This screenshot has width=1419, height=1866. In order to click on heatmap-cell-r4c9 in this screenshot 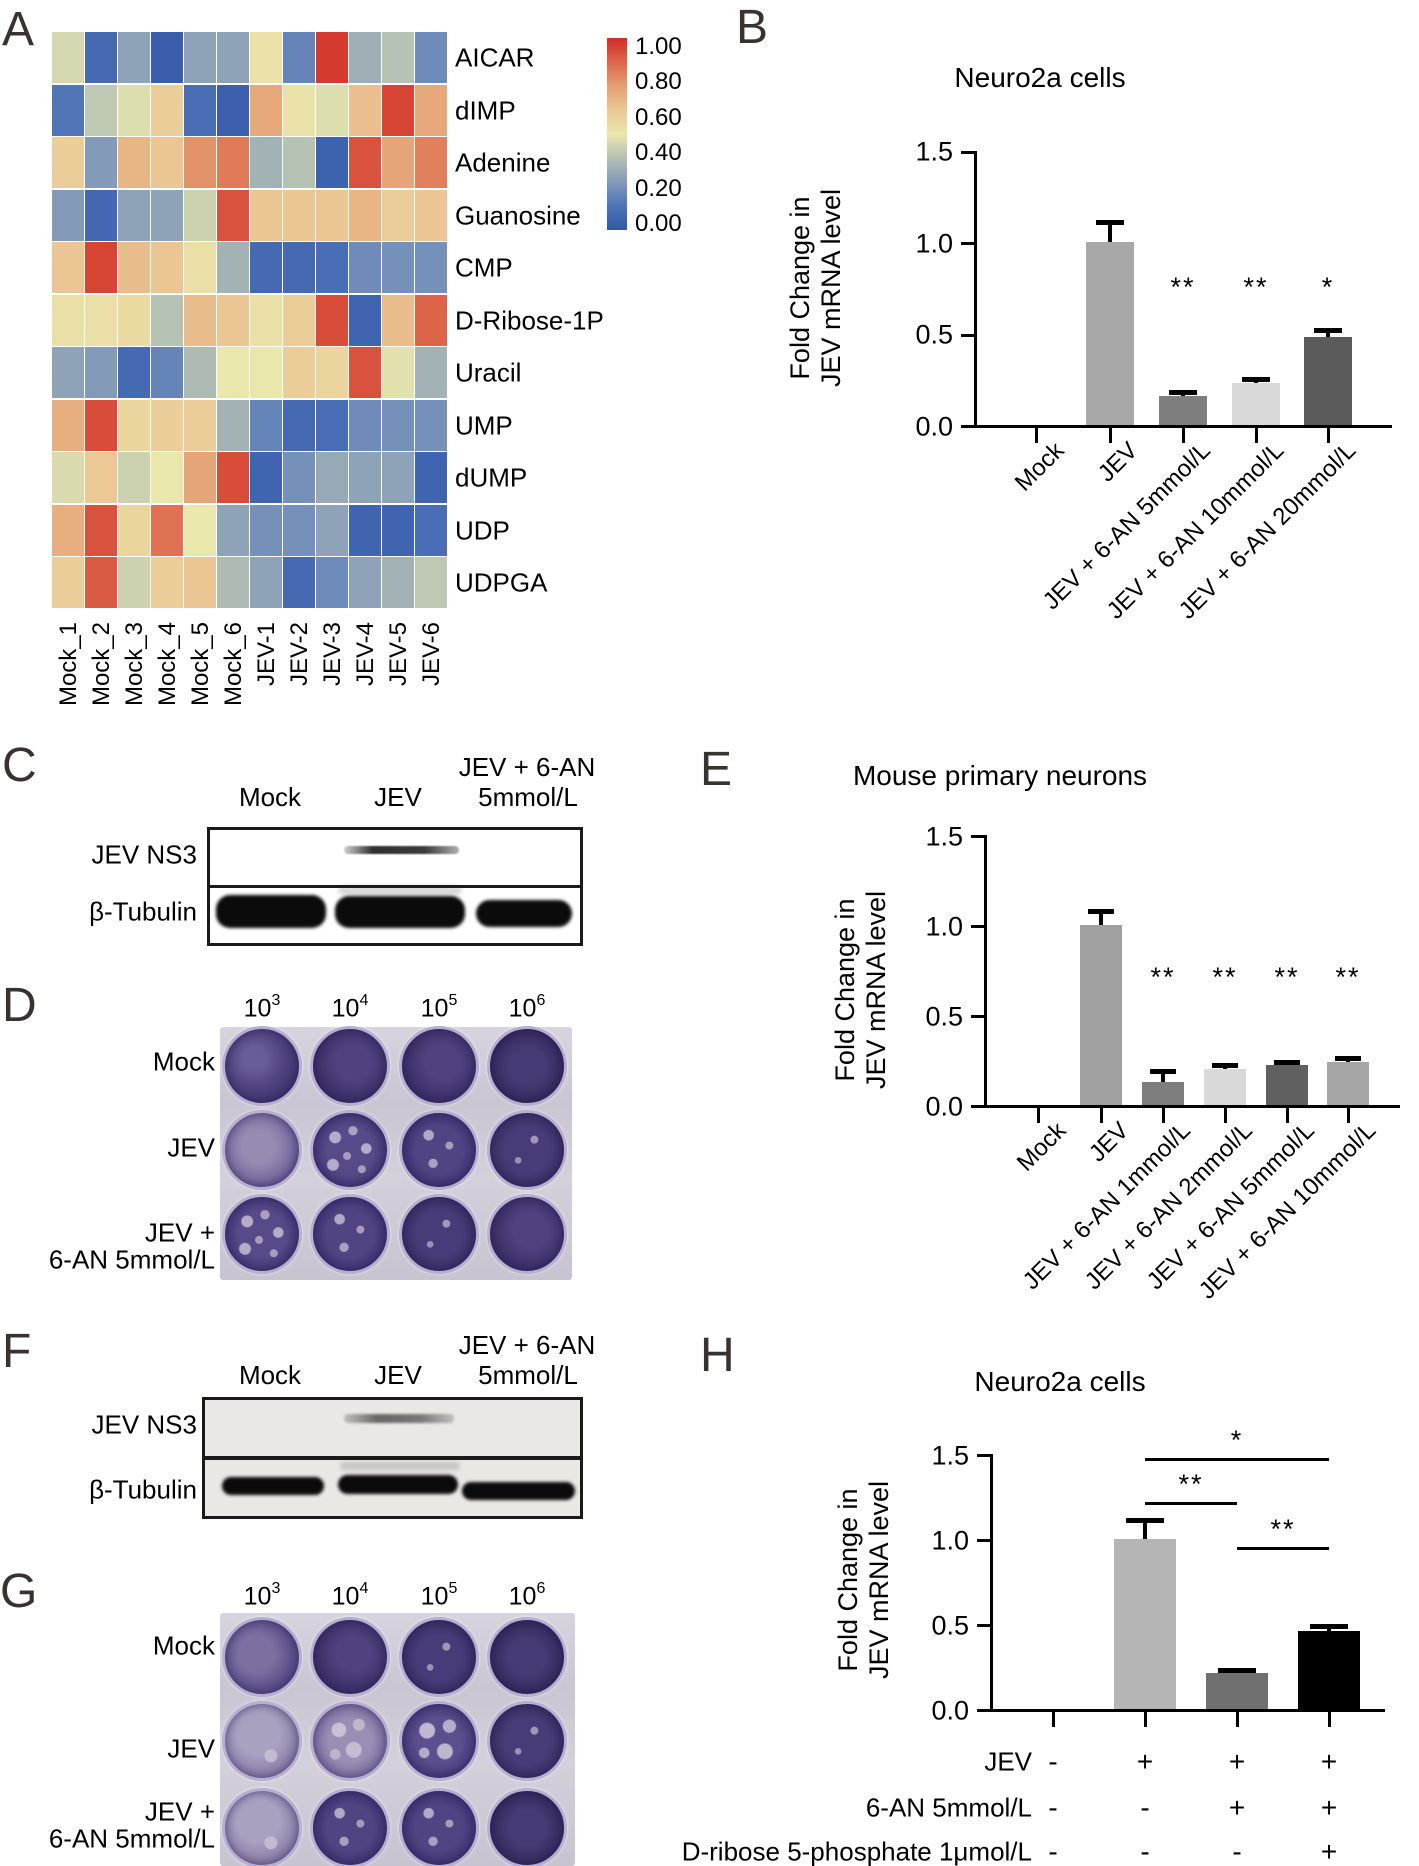, I will do `click(365, 267)`.